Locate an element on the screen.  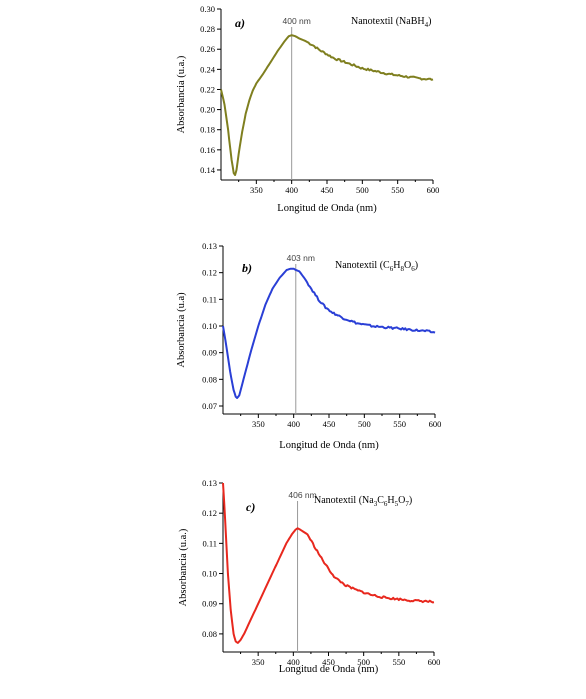
legend-part: 5 is located at coordinates (397, 504).